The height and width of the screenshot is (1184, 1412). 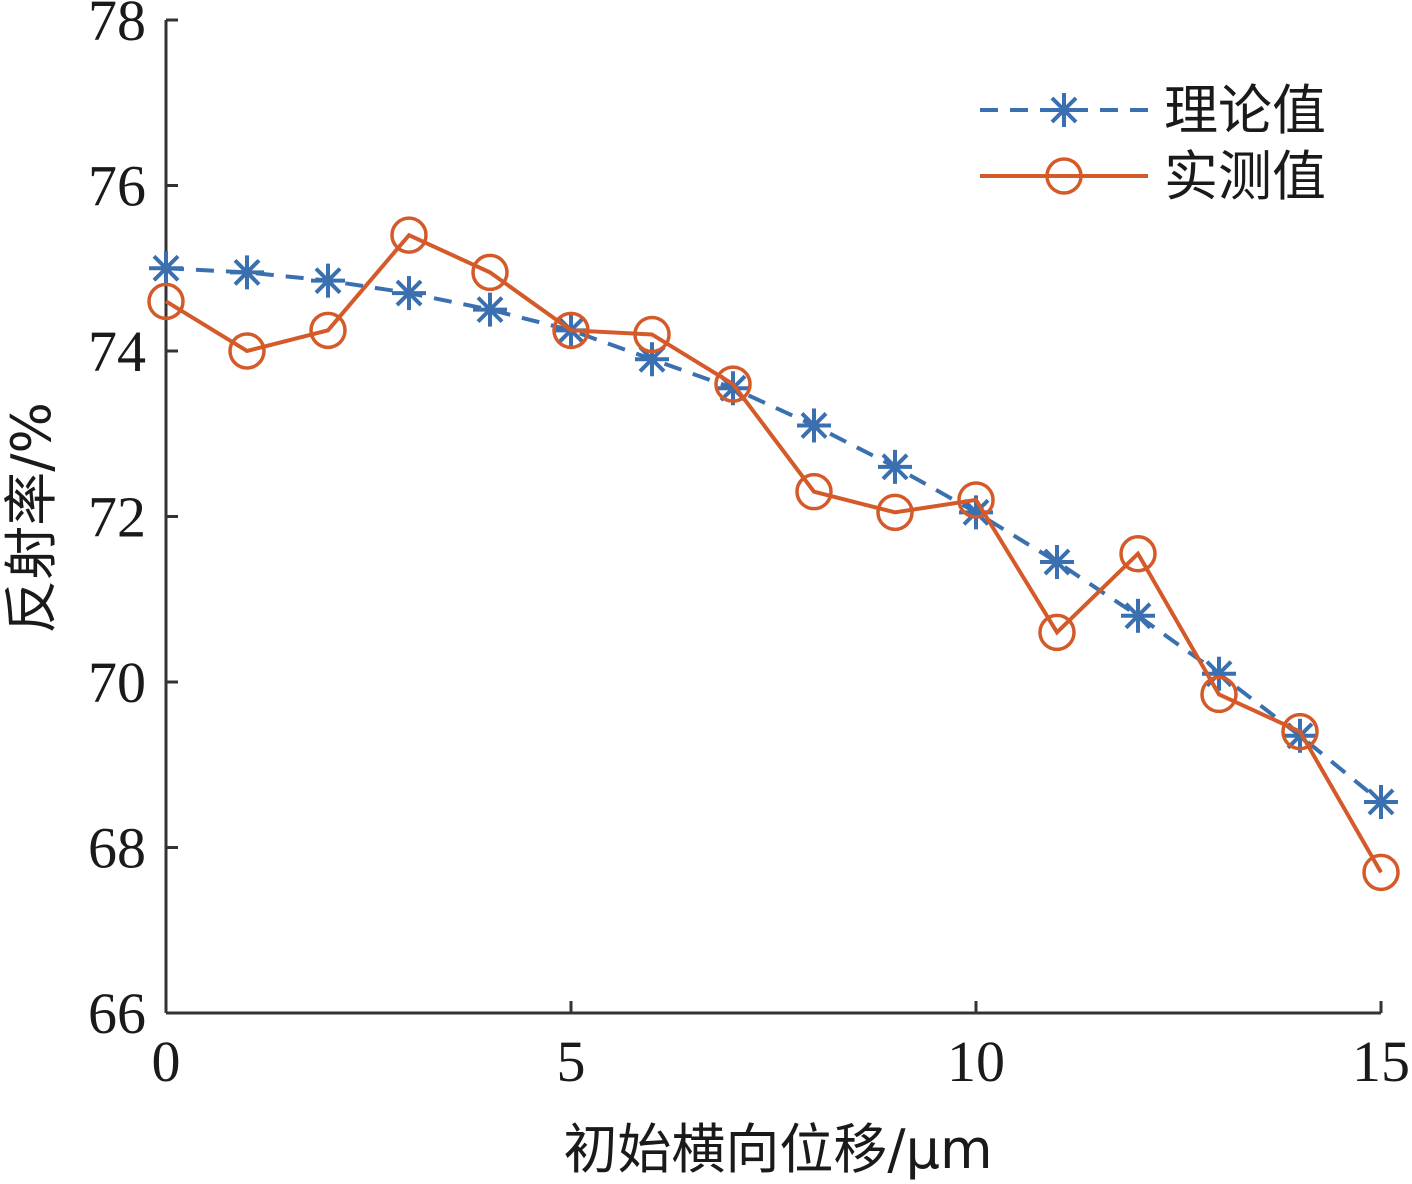 I want to click on y-tick-label: 78, so click(x=117, y=26).